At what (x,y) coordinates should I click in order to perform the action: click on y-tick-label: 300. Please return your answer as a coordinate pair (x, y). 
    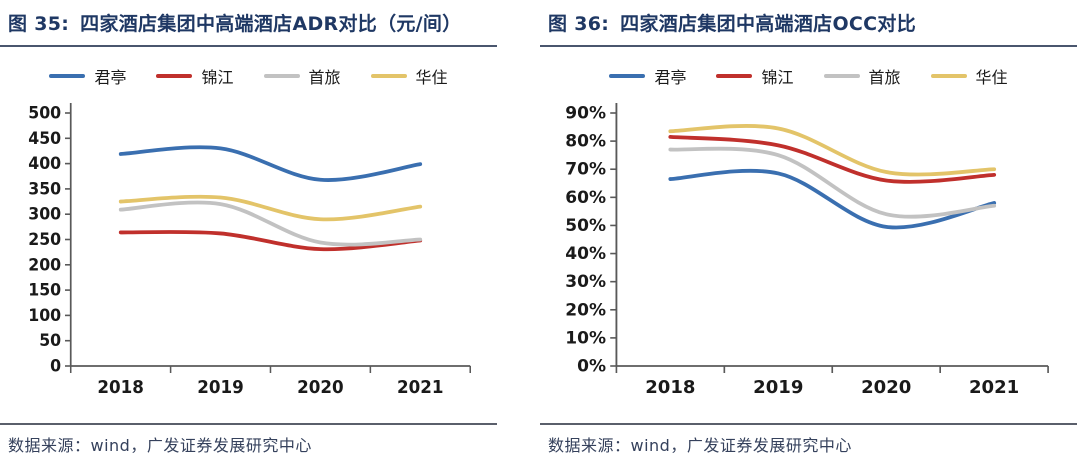
    Looking at the image, I should click on (44, 213).